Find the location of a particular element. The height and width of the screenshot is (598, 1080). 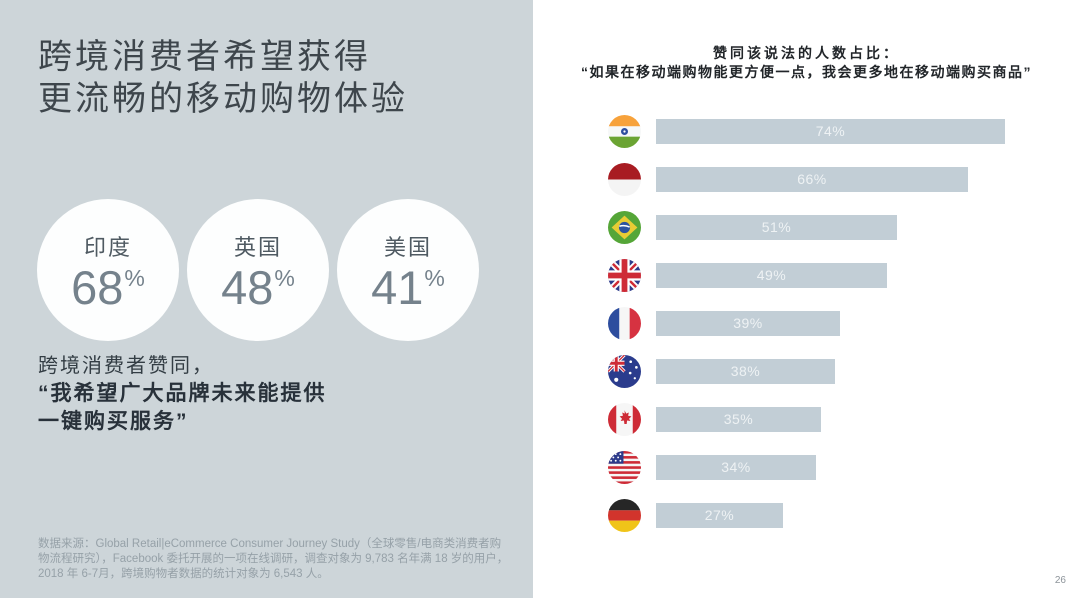

bar-value-label: 34% is located at coordinates (736, 467).